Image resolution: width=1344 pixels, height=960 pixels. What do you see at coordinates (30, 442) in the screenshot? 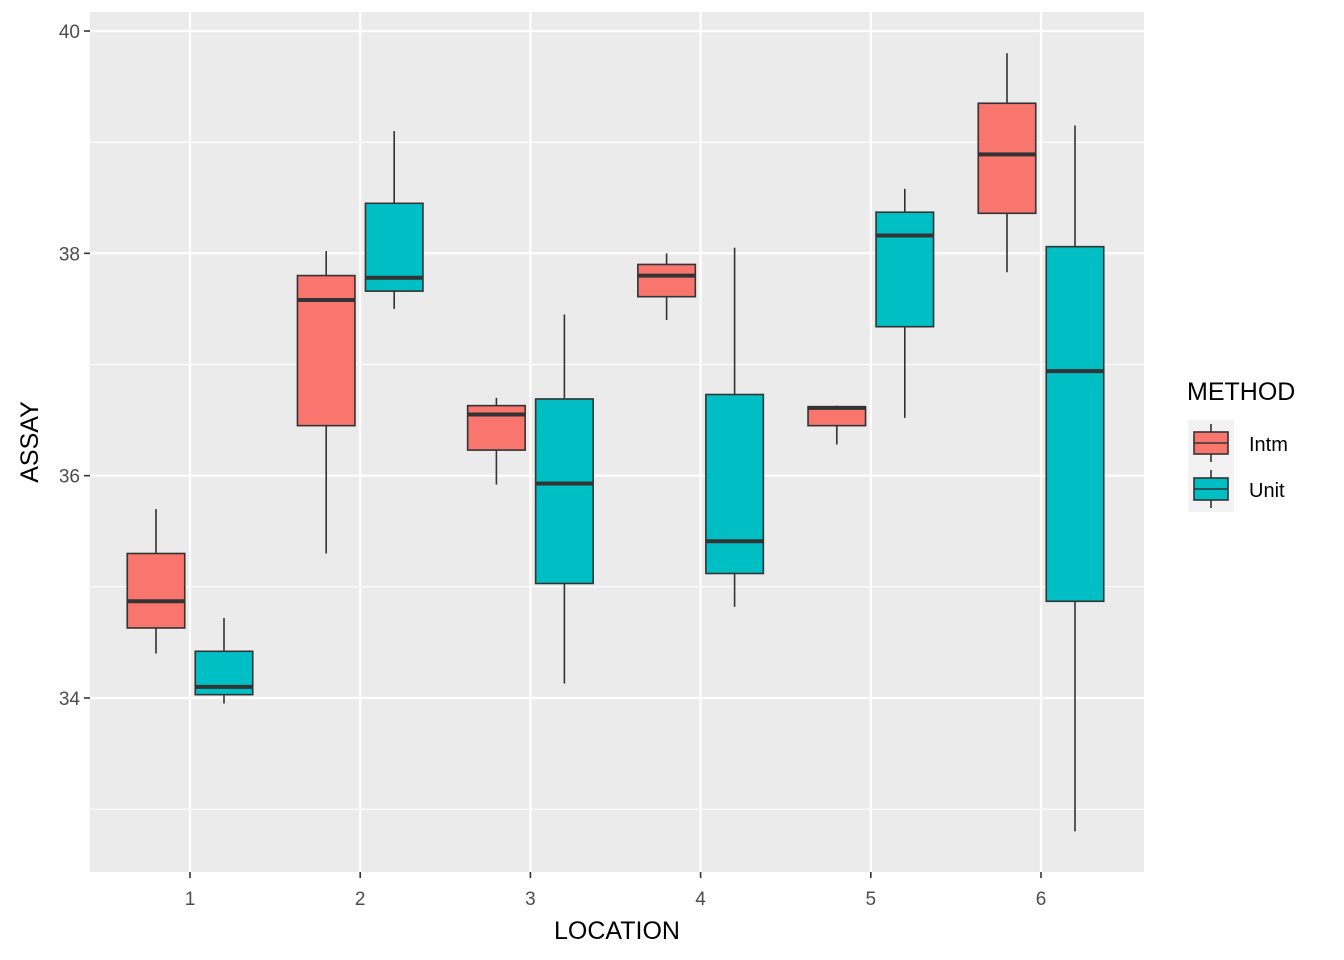
I see `y-axis-title: ASSAY` at bounding box center [30, 442].